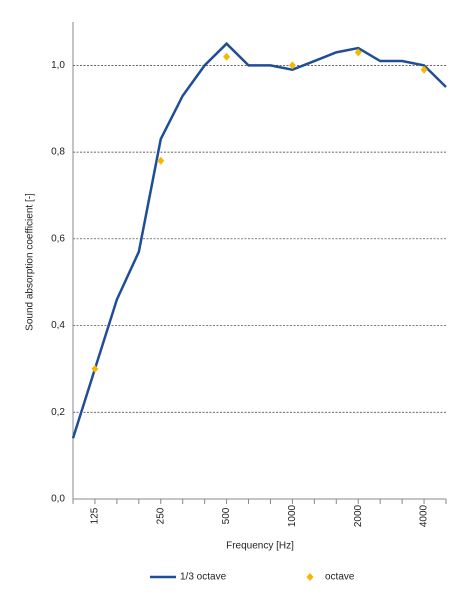 The image size is (461, 594). What do you see at coordinates (358, 515) in the screenshot?
I see `x-tick-label: 2000` at bounding box center [358, 515].